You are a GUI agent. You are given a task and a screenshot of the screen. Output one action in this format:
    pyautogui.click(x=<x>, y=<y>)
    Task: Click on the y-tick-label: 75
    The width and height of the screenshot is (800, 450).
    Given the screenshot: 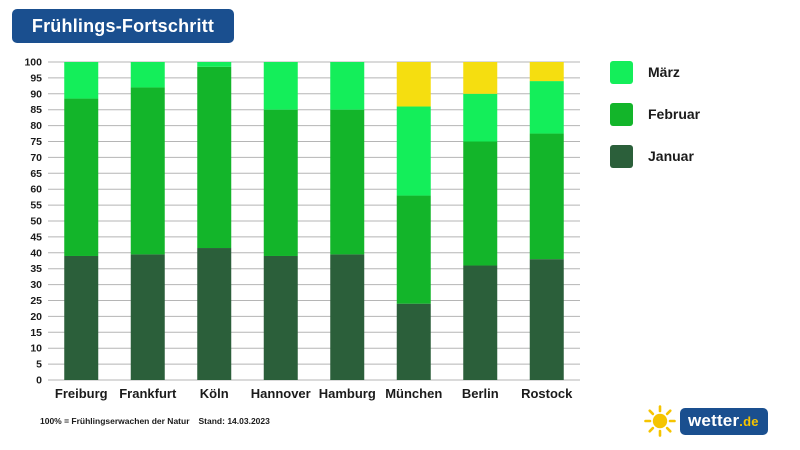 What is the action you would take?
    pyautogui.click(x=36, y=142)
    